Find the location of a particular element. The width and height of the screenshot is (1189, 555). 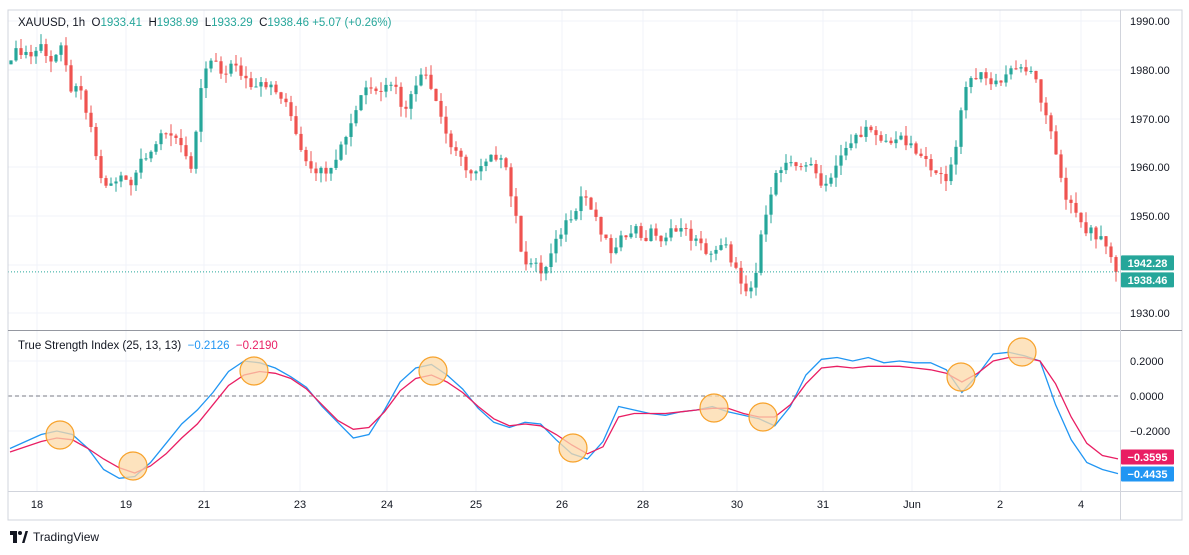

time-tick-label: 28 is located at coordinates (643, 505).